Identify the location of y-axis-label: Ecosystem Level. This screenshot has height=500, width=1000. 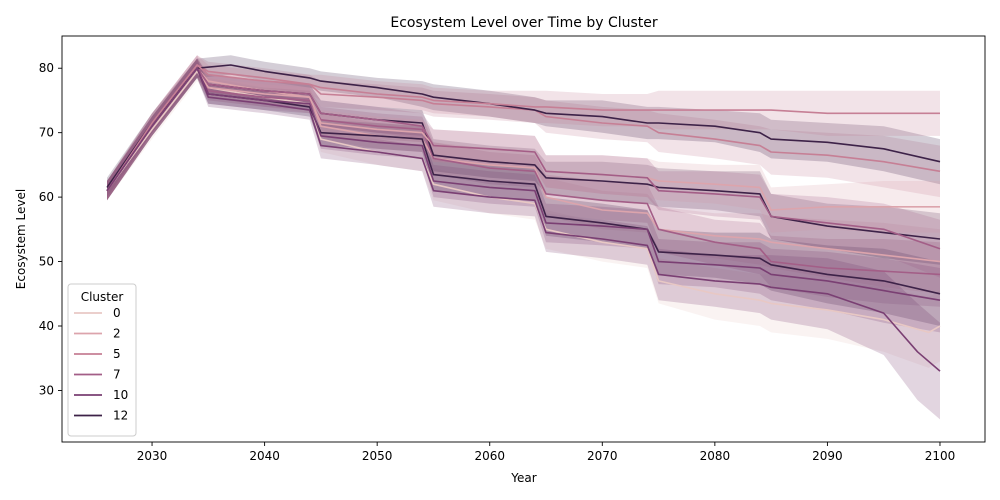
(21, 239).